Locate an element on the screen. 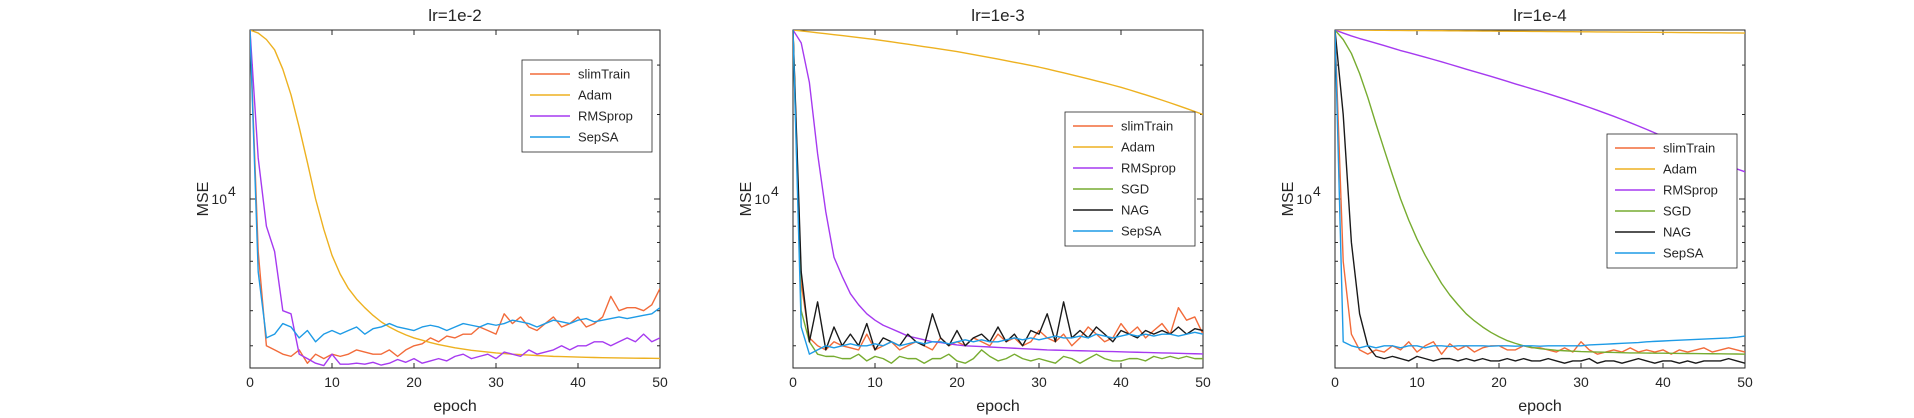 The width and height of the screenshot is (1914, 418). legend-1: slimTrain Adam RMSprop SepSA is located at coordinates (587, 106).